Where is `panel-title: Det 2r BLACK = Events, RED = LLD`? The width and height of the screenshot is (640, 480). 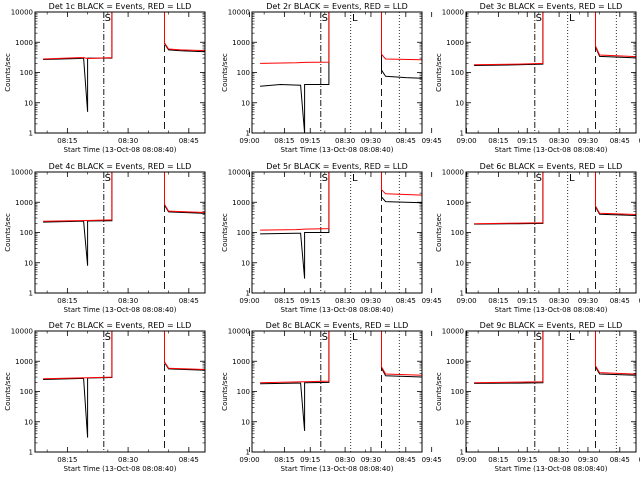 panel-title: Det 2r BLACK = Events, RED = LLD is located at coordinates (337, 6).